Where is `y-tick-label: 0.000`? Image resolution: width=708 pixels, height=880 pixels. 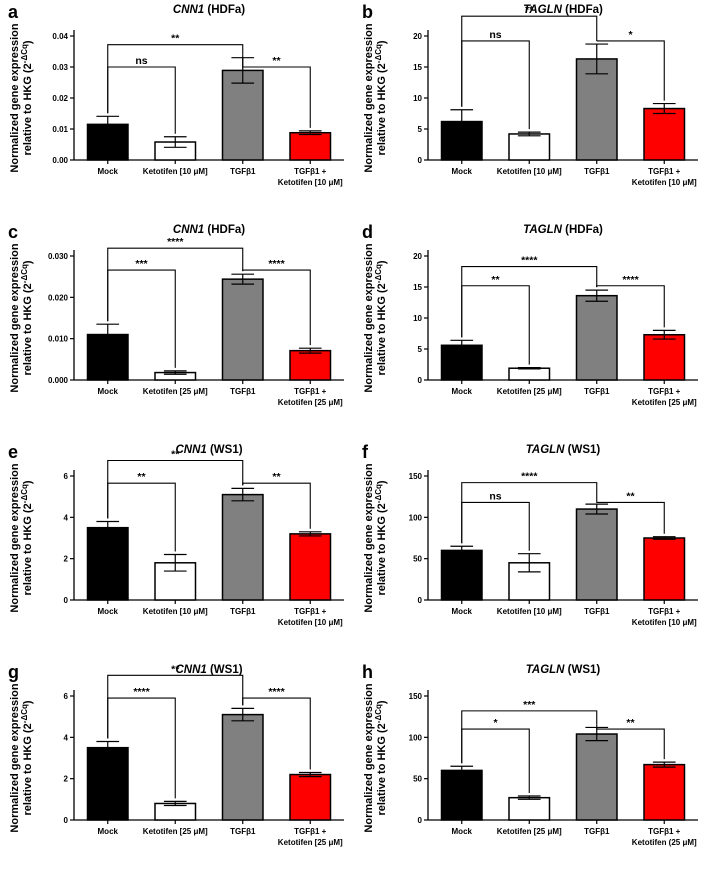 y-tick-label: 0.000 is located at coordinates (58, 380).